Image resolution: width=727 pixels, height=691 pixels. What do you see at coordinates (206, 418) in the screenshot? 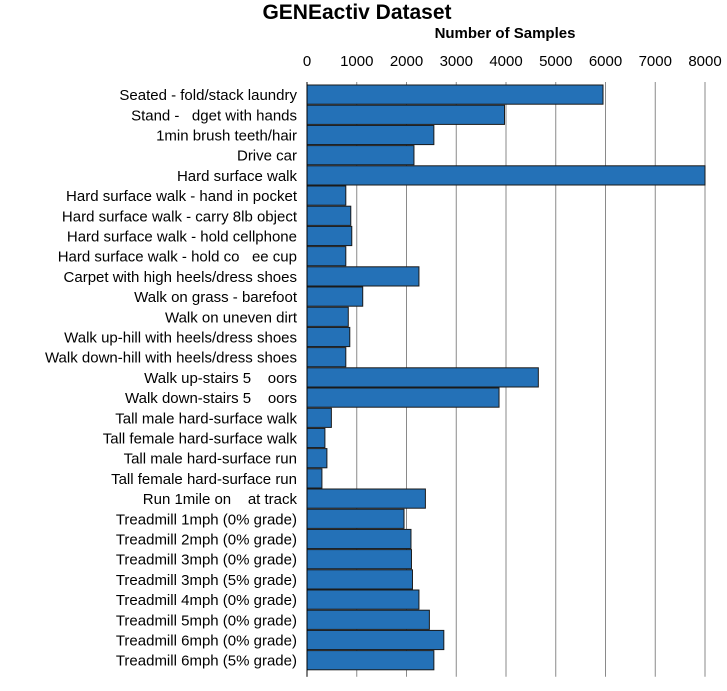
I see `category-label: Tall male hard-surface walk` at bounding box center [206, 418].